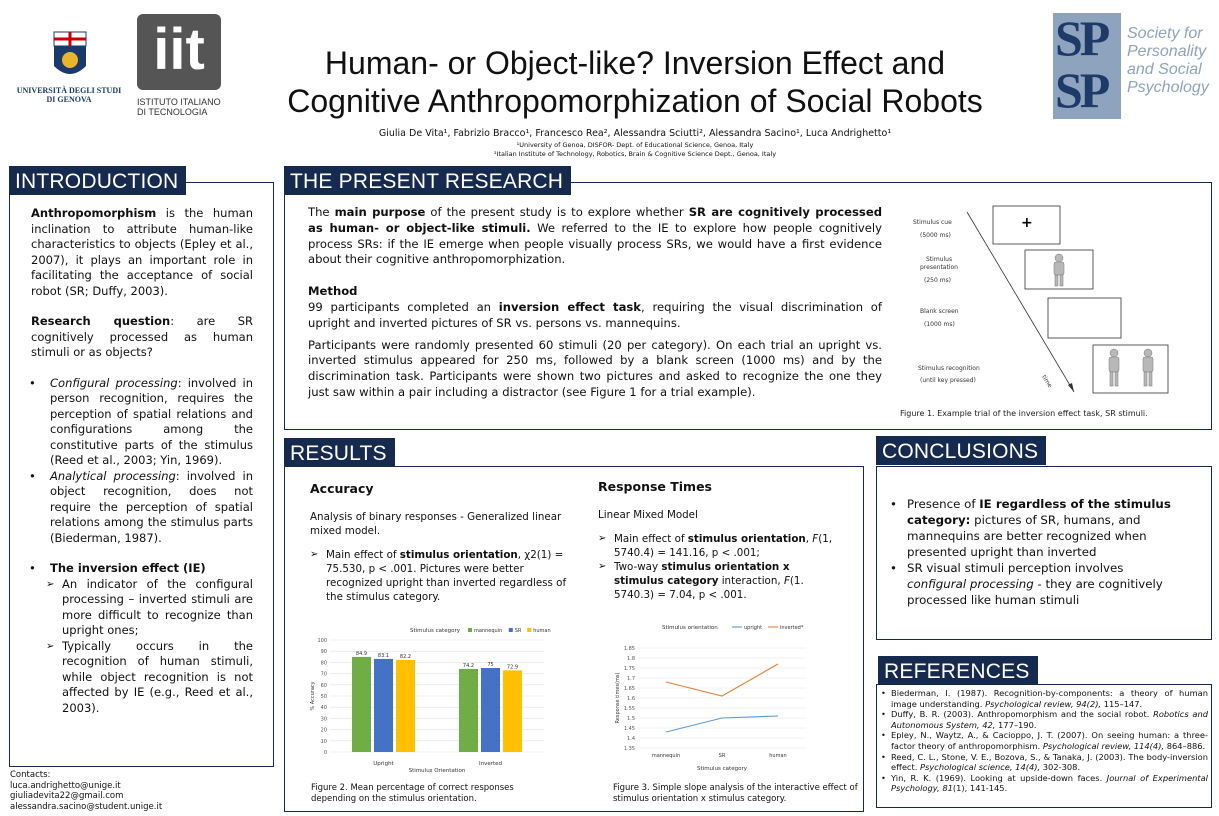 This screenshot has width=1219, height=816. I want to click on spsp-text-3: and Social, so click(1164, 69).